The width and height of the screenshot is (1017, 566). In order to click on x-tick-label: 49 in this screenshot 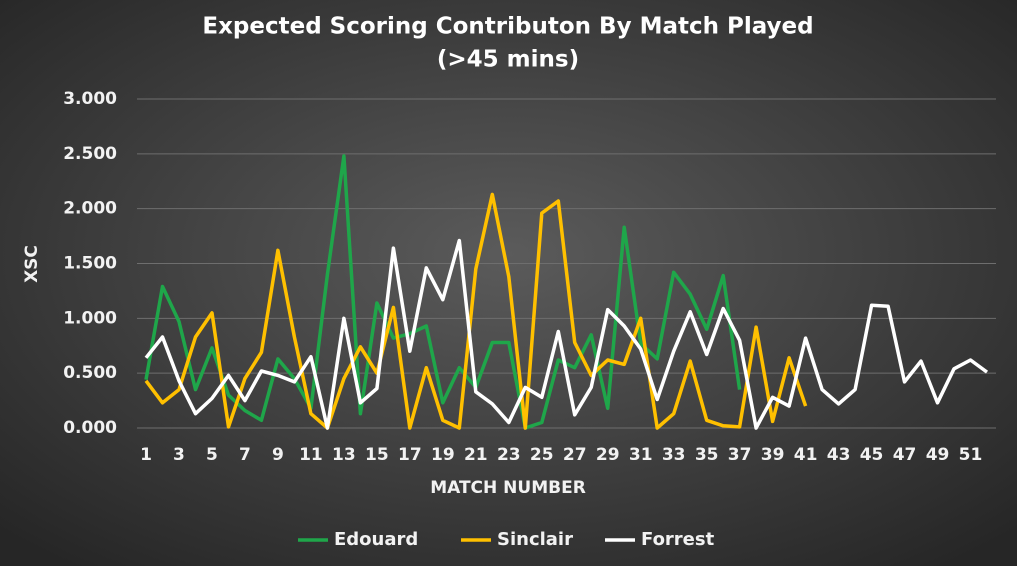, I will do `click(938, 455)`.